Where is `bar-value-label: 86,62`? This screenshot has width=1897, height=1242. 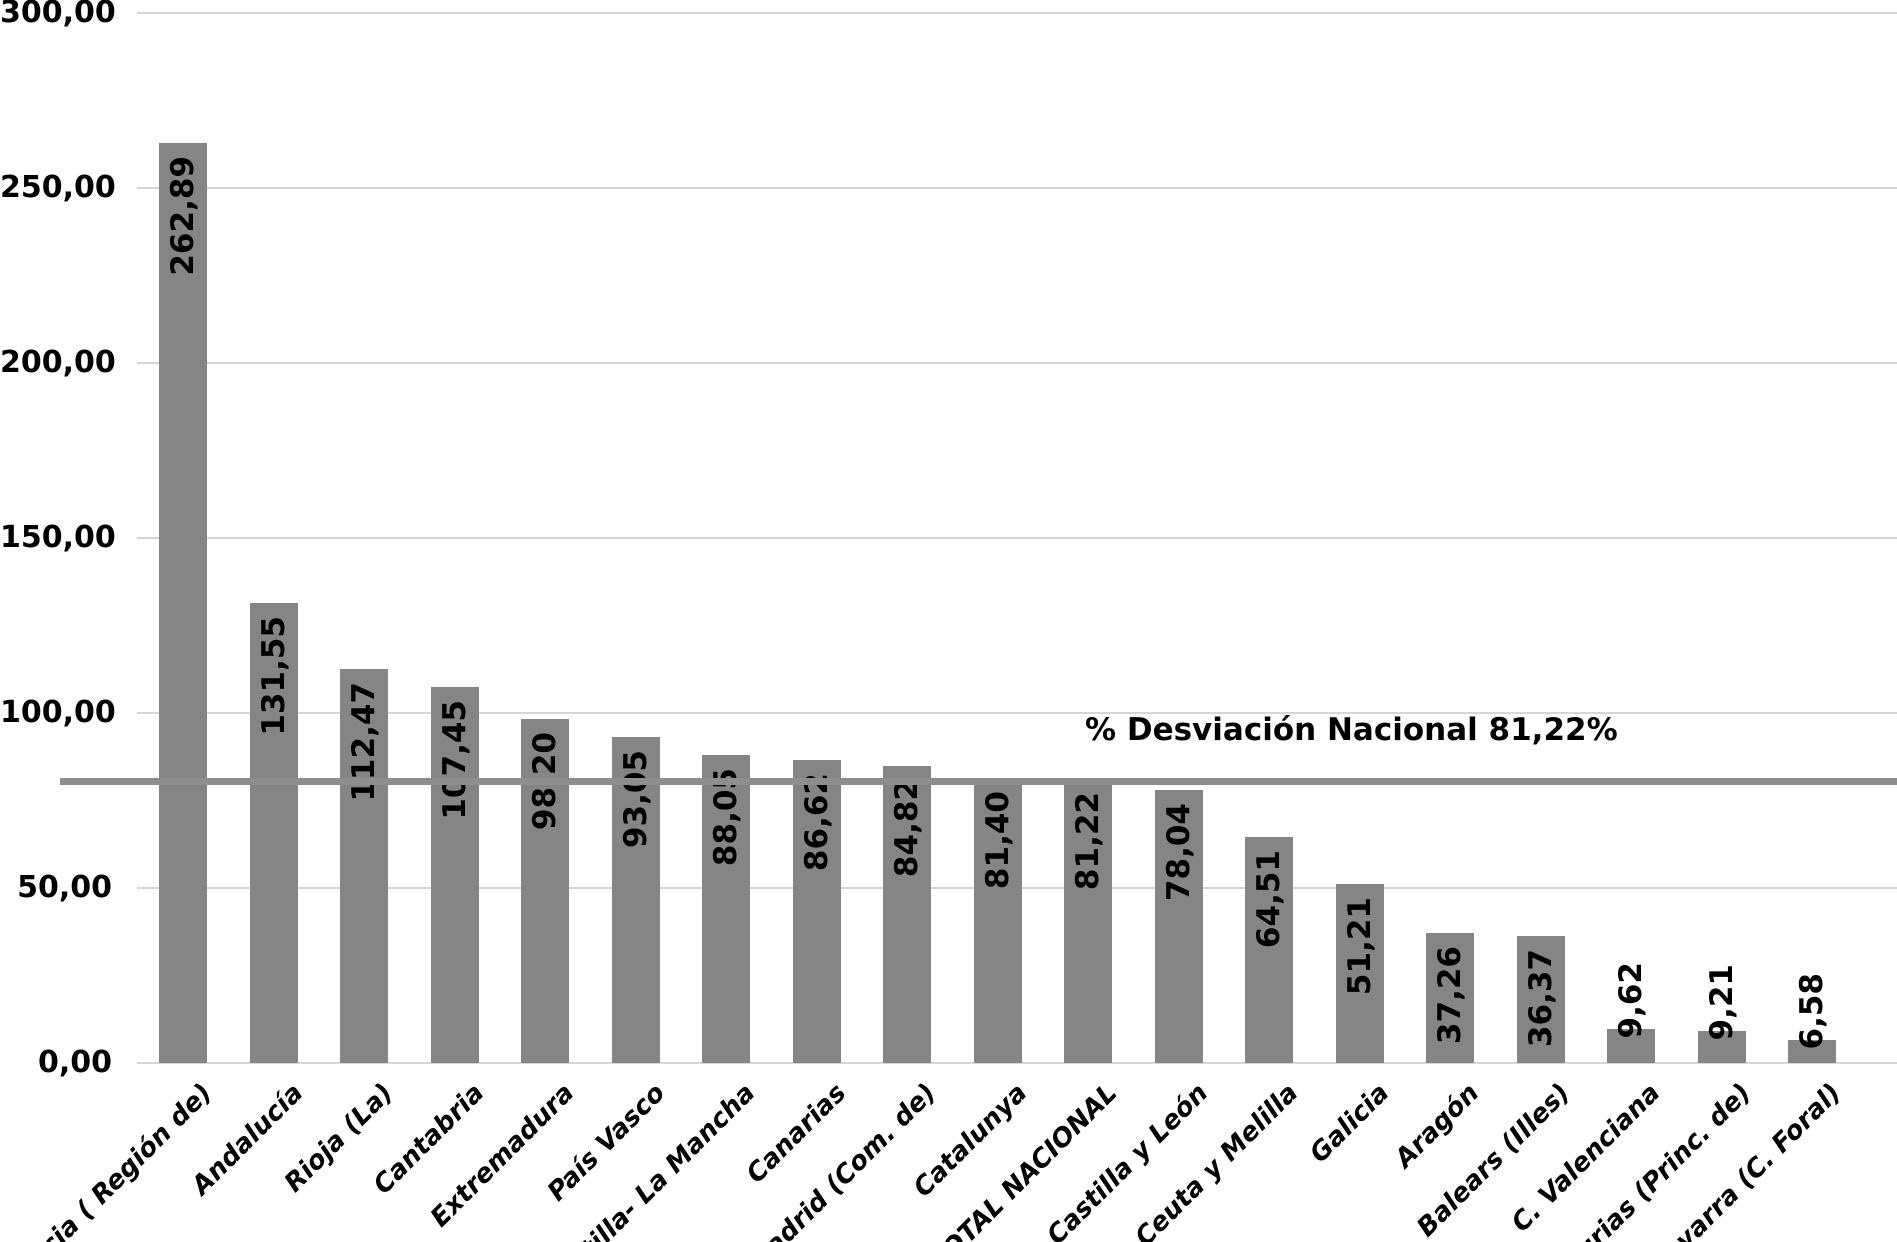
bar-value-label: 86,62 is located at coordinates (816, 821).